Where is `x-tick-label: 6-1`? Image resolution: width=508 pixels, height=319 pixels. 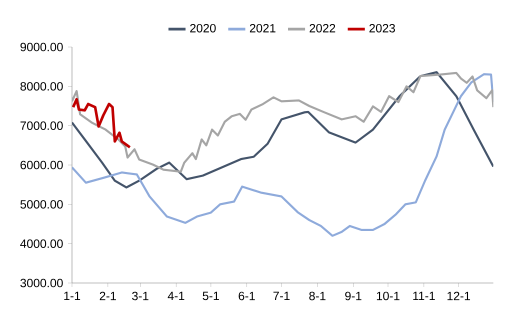 x-tick-label: 6-1 is located at coordinates (246, 296).